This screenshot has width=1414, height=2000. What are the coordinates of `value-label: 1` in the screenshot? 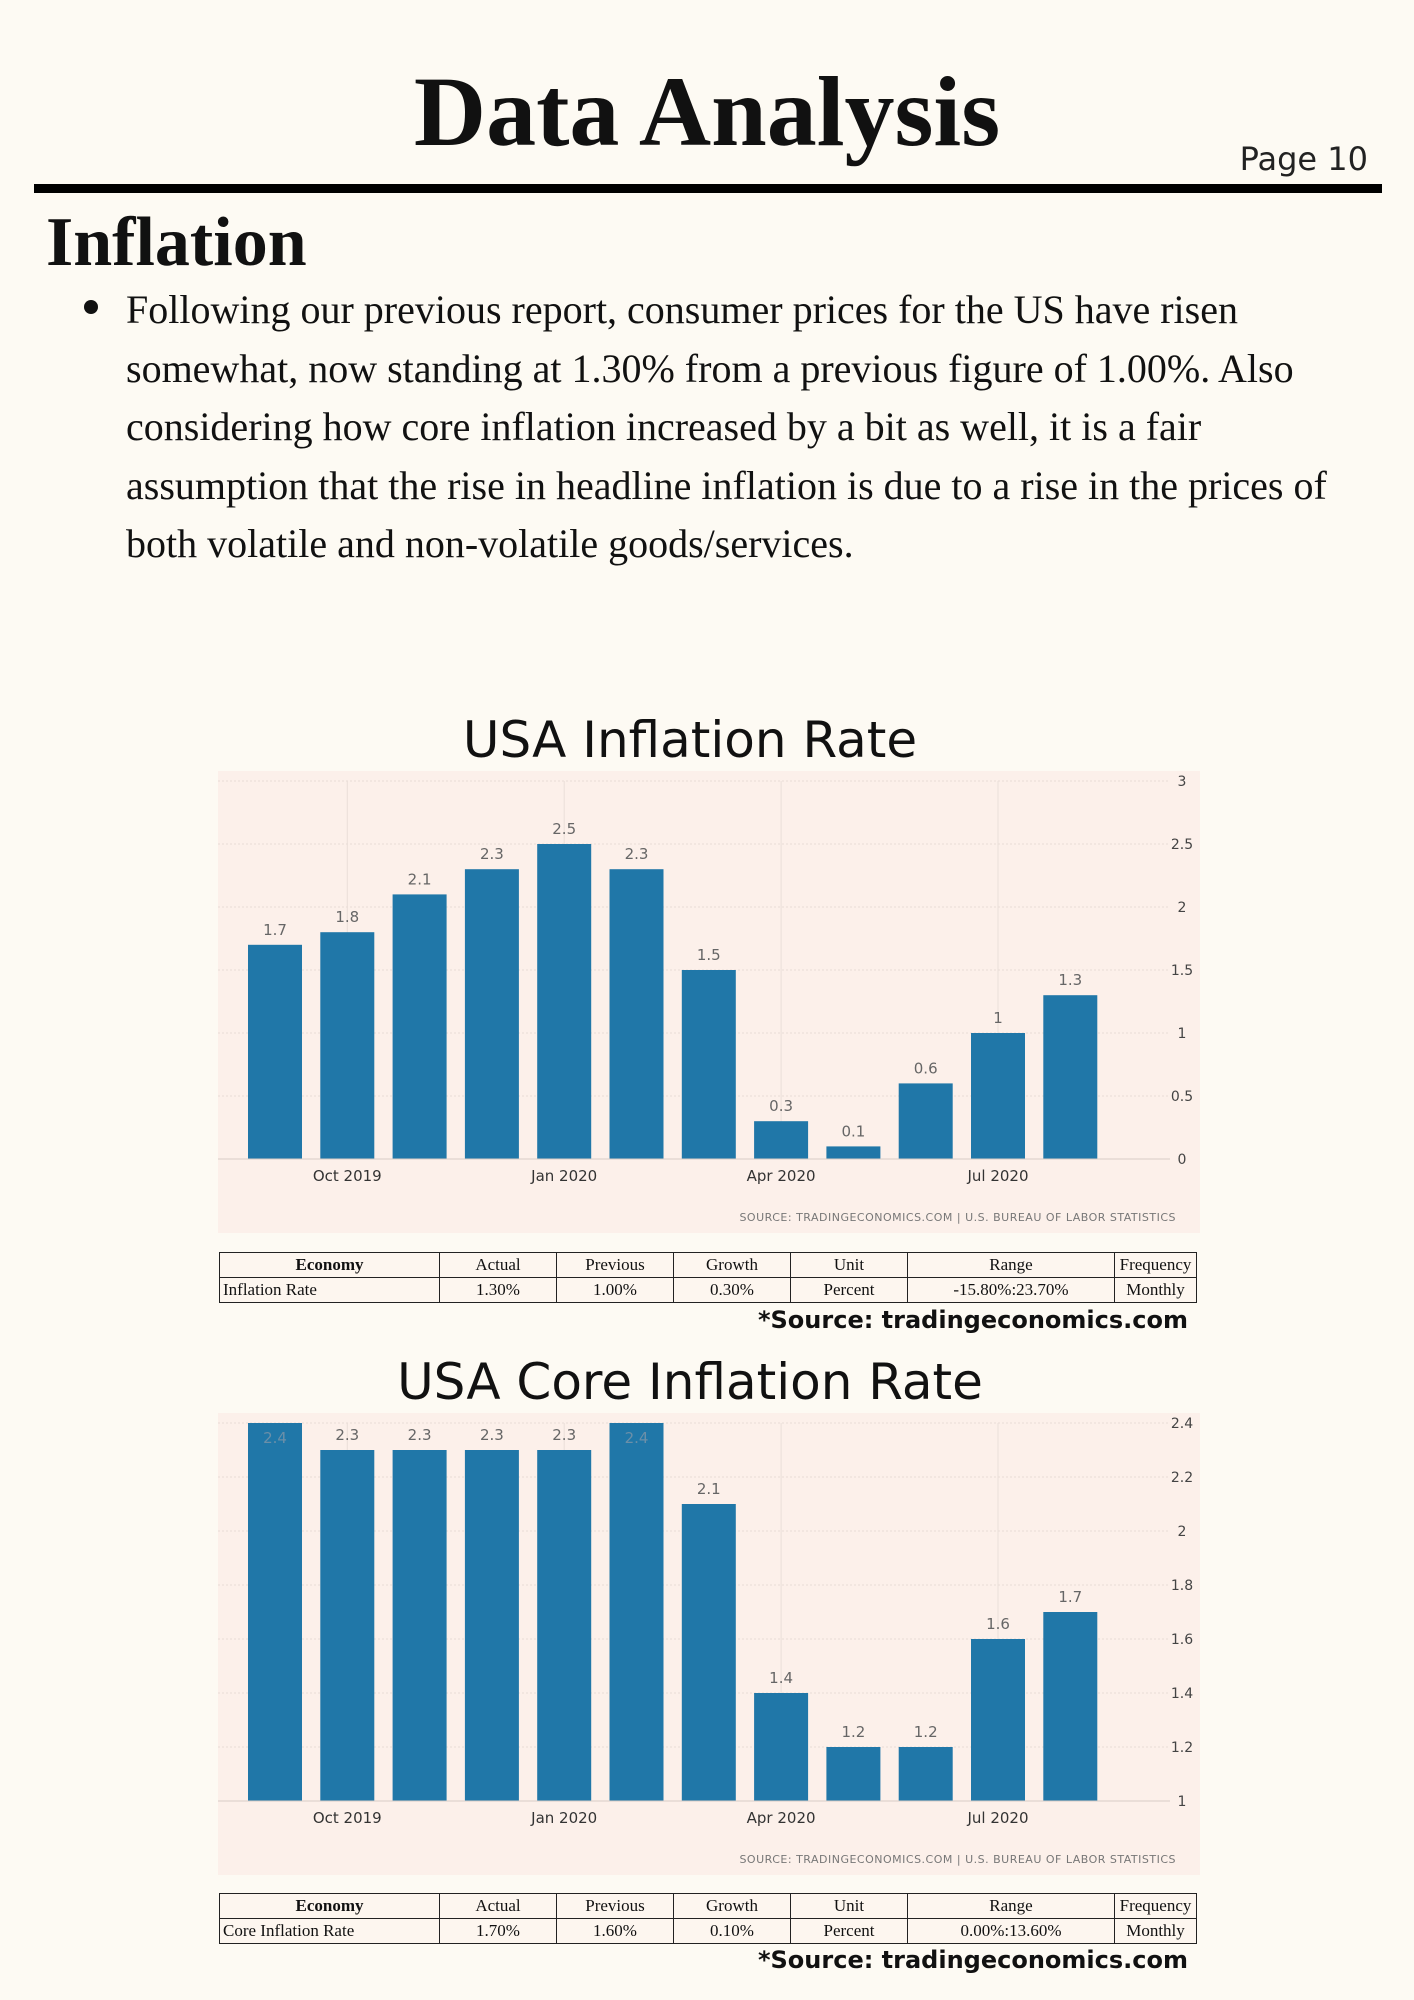 It's located at (998, 1018).